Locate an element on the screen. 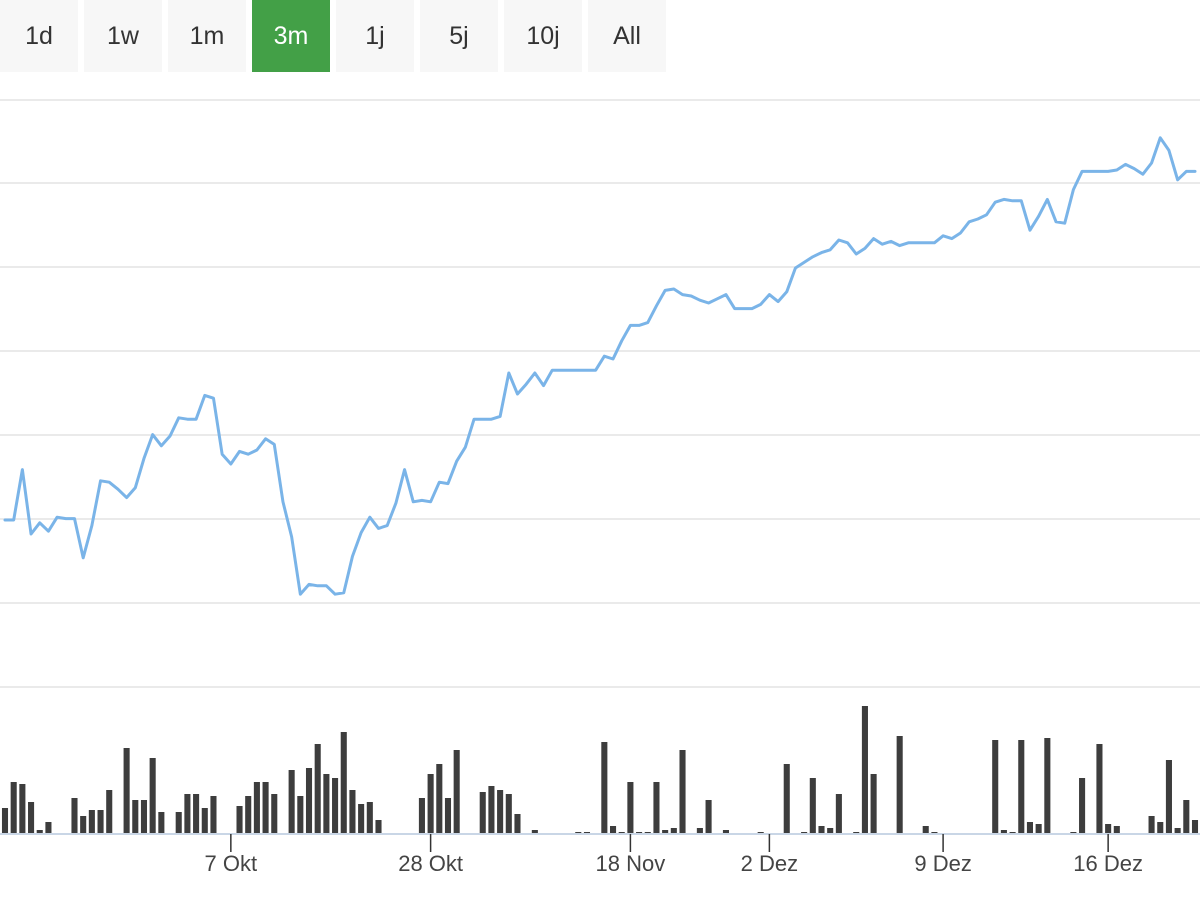 This screenshot has width=1200, height=900. x-tick-label: 18 Nov is located at coordinates (631, 863).